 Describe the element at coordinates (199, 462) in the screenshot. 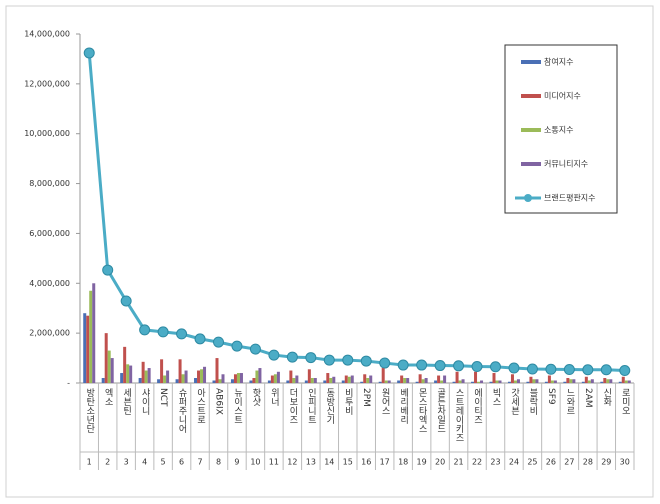

I see `rank-label: 7` at that location.